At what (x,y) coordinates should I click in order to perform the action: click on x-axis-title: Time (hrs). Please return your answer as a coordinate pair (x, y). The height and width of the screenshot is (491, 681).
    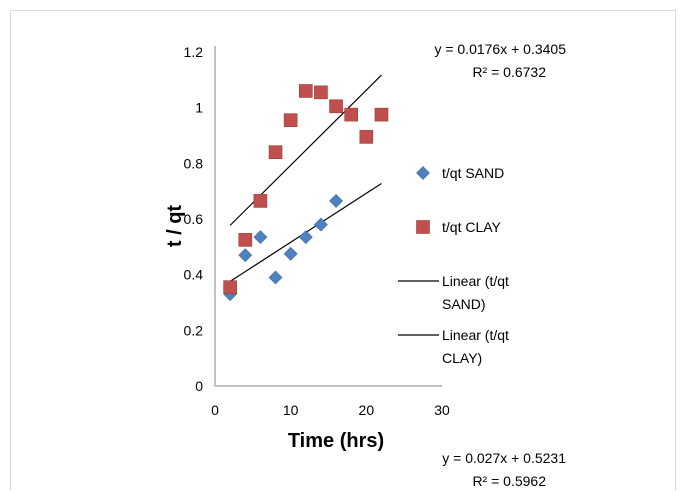
    Looking at the image, I should click on (336, 441).